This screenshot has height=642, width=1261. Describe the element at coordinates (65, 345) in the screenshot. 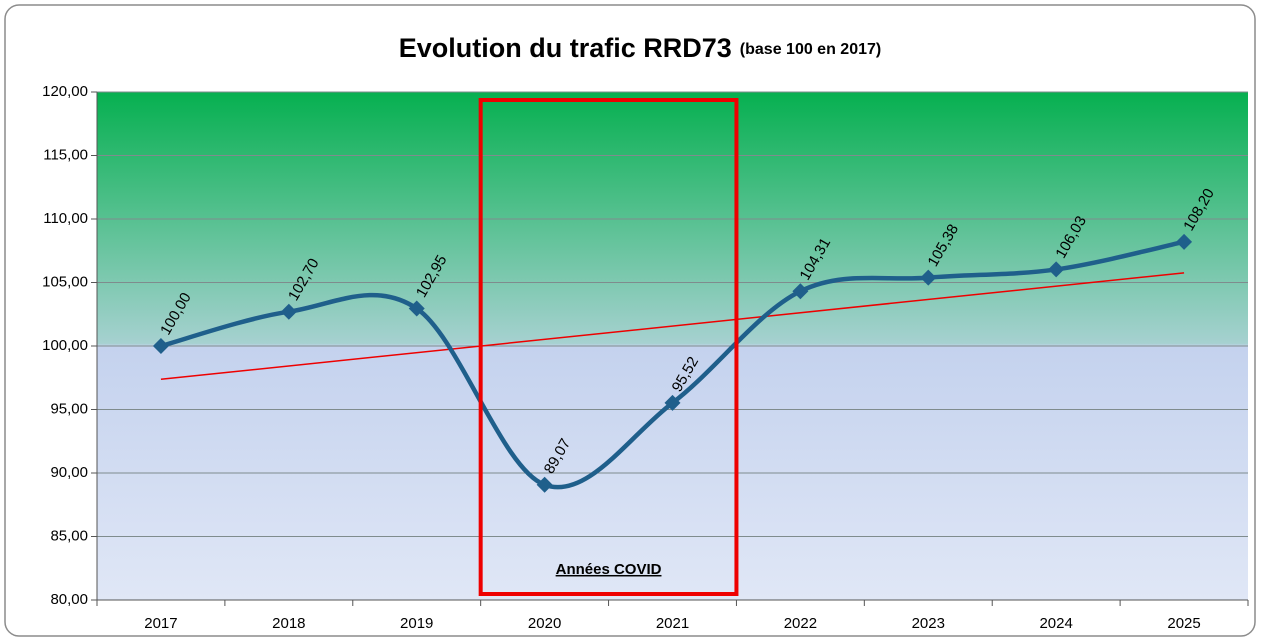

I see `y-tick-label: 100,00` at that location.